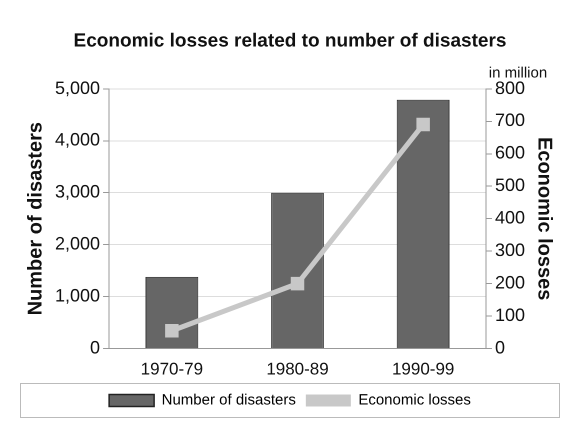 This screenshot has height=428, width=580. Describe the element at coordinates (35, 219) in the screenshot. I see `y-axis-title: Number of disasters` at that location.